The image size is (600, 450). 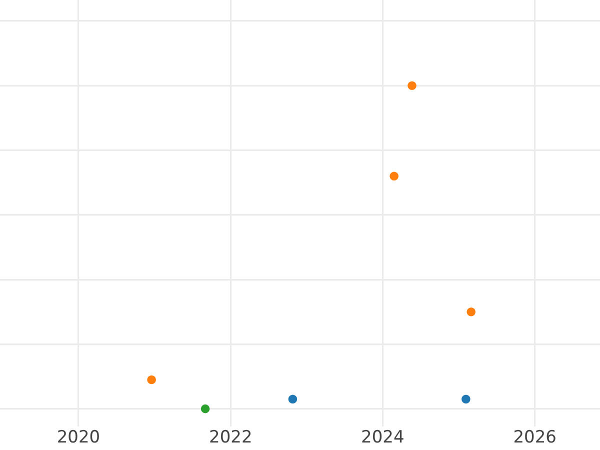 I want to click on x-tick-label: 2022, so click(x=230, y=438).